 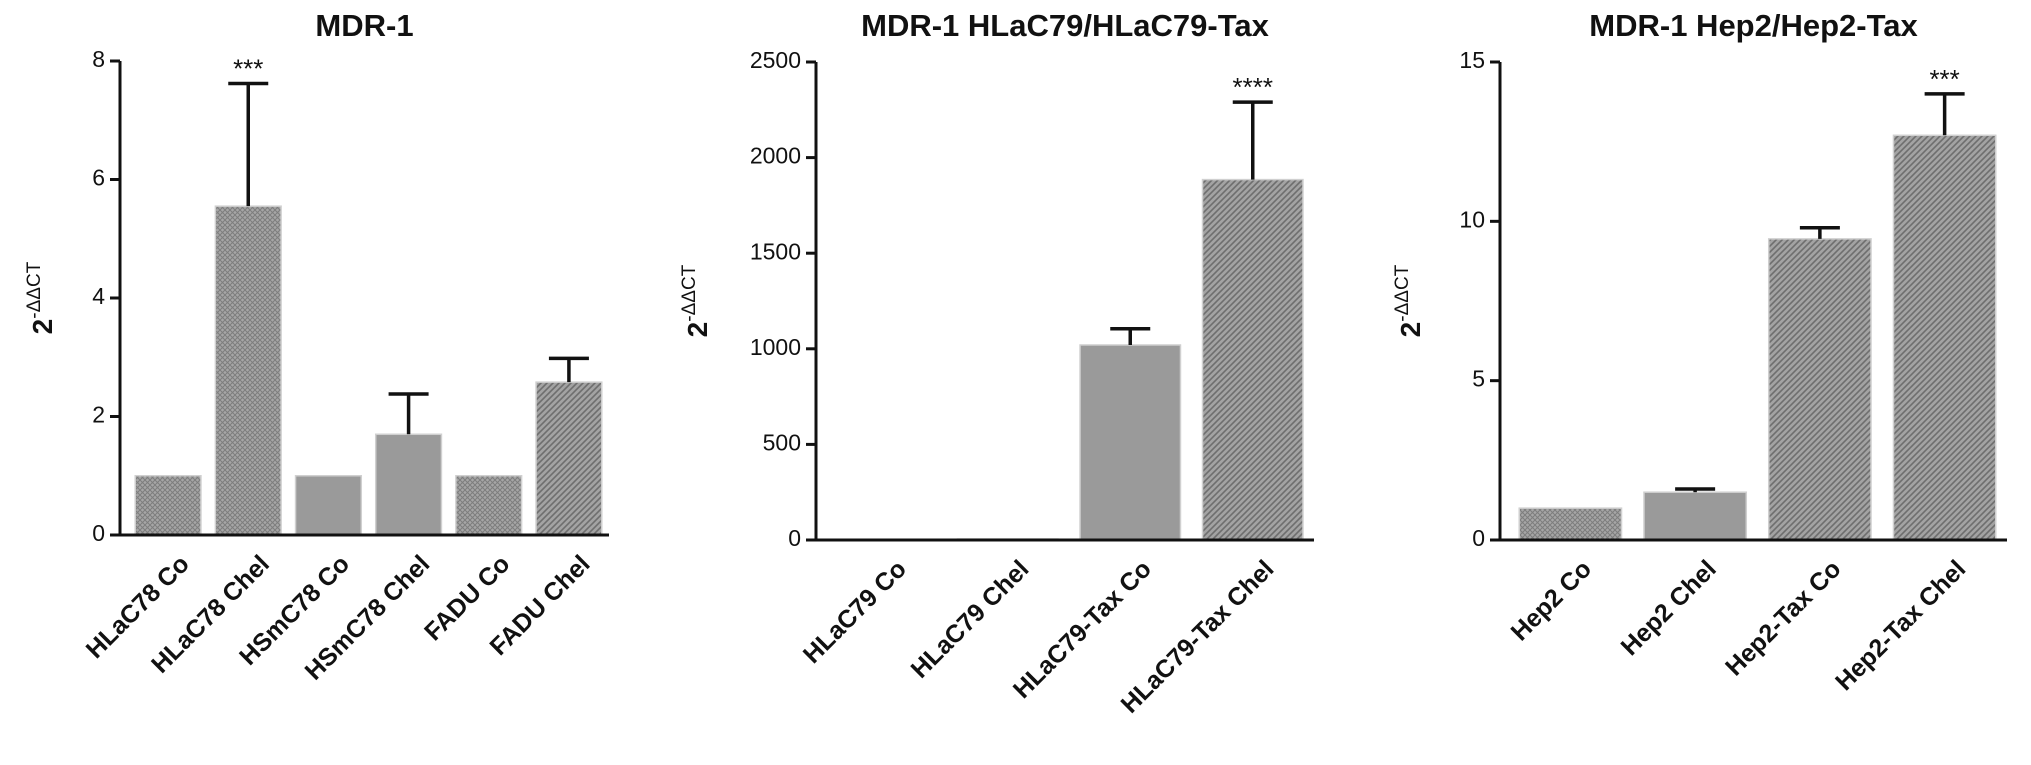 I want to click on y-tick-label: 2, so click(x=98, y=415).